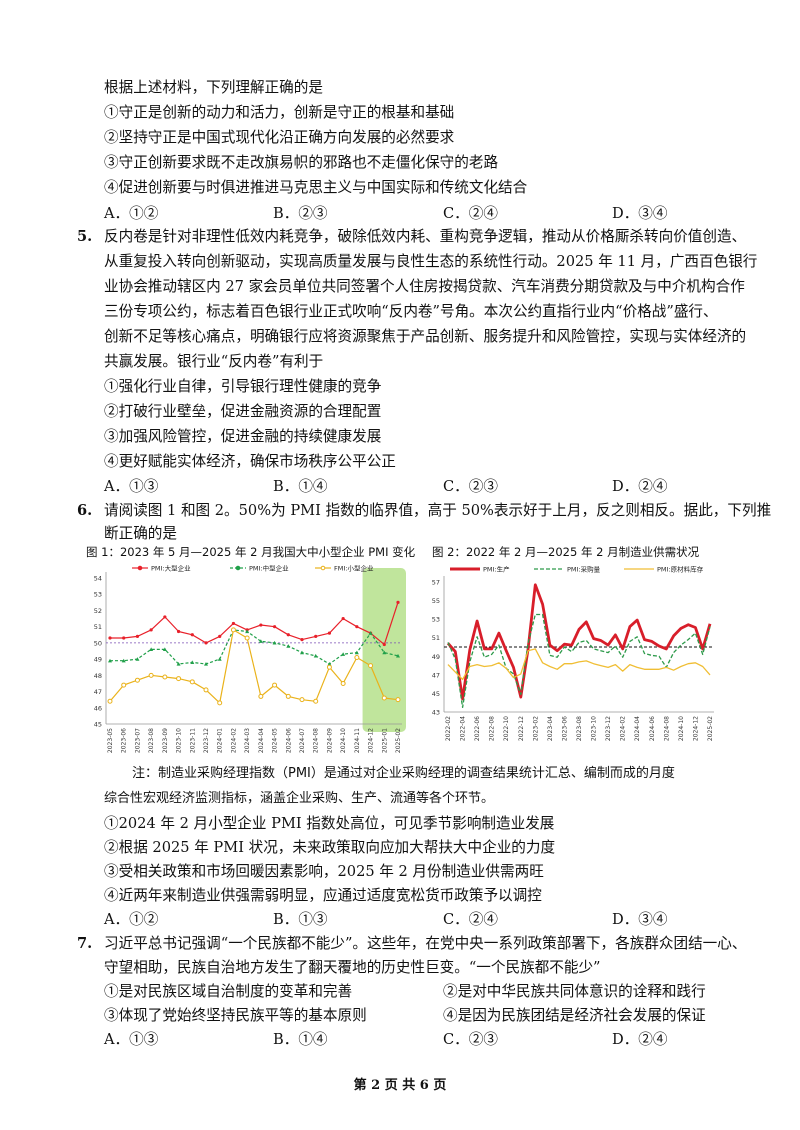 The width and height of the screenshot is (800, 1130). I want to click on y-tick-label: 51, so click(436, 638).